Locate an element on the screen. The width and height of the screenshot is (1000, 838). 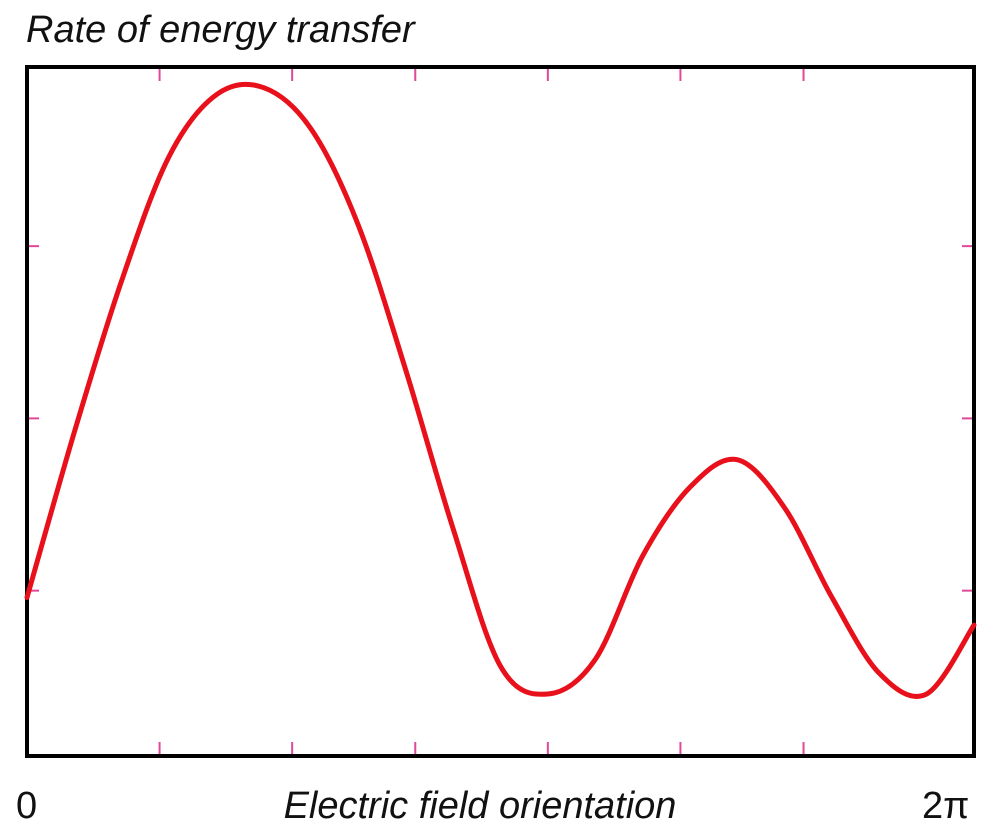
x-axis-label: Electric field orientation is located at coordinates (480, 806).